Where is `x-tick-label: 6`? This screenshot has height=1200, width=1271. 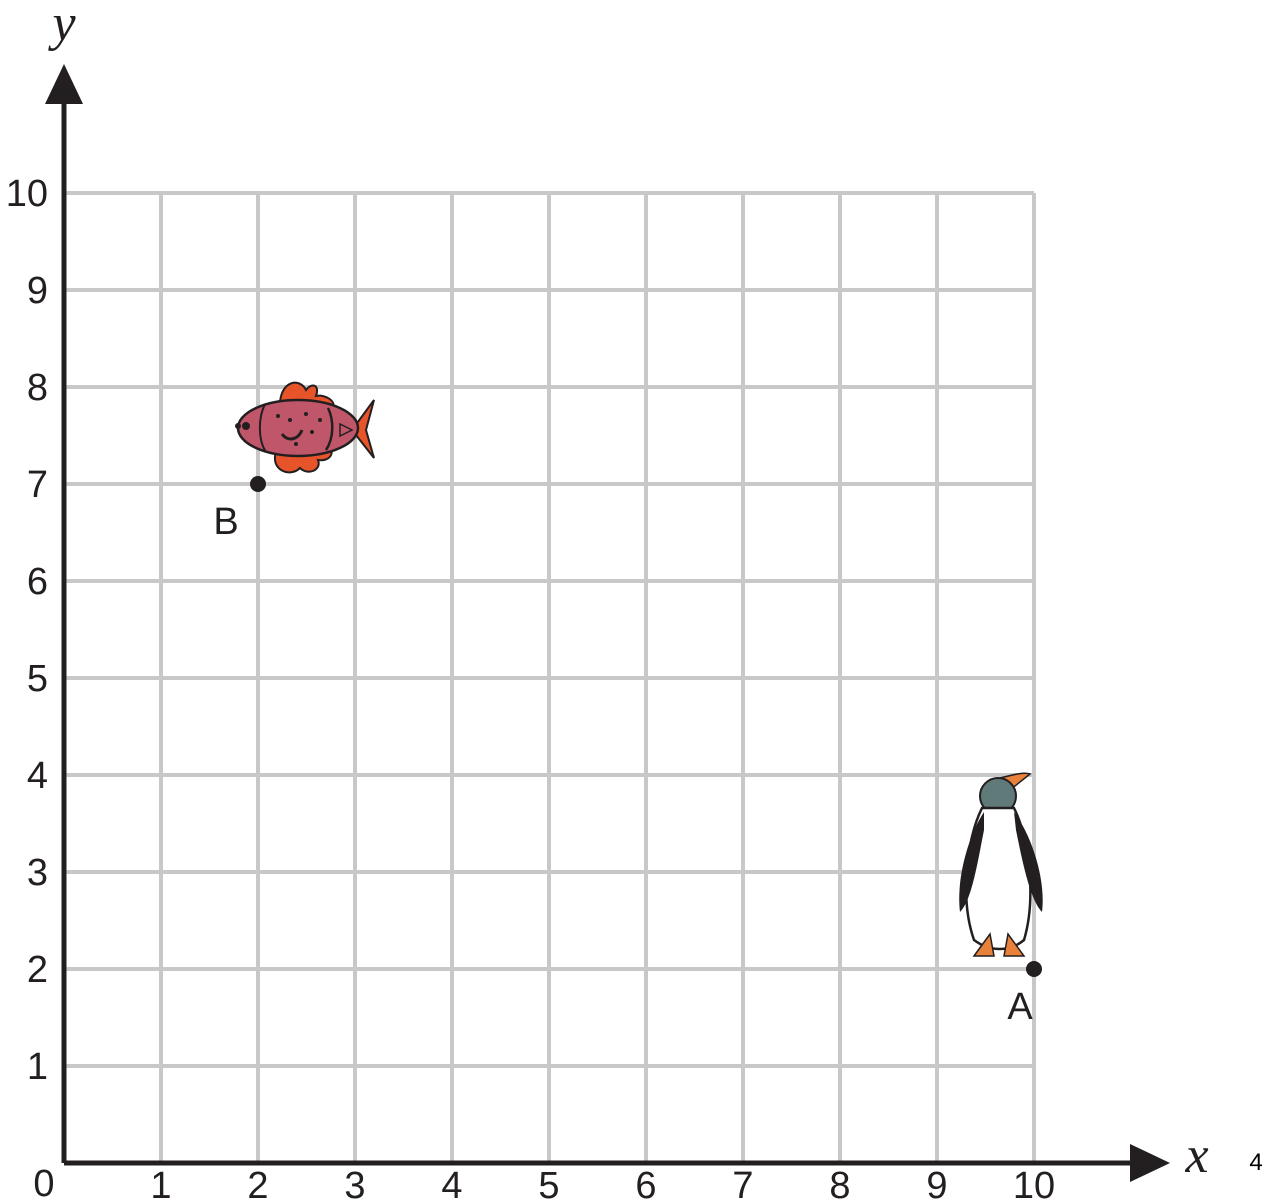 x-tick-label: 6 is located at coordinates (645, 1182).